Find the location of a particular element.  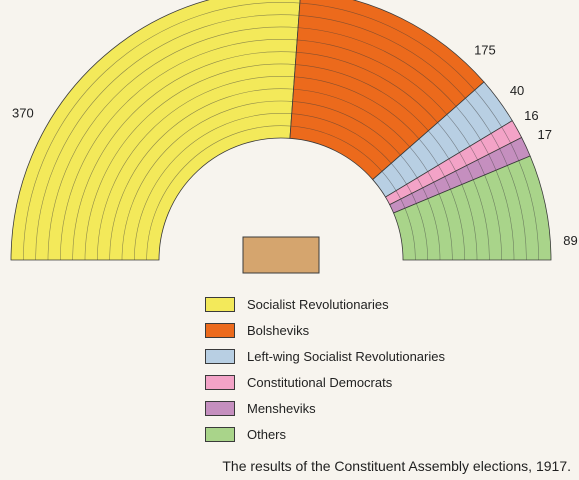

legend-label: Socialist Revolutionaries is located at coordinates (318, 304).